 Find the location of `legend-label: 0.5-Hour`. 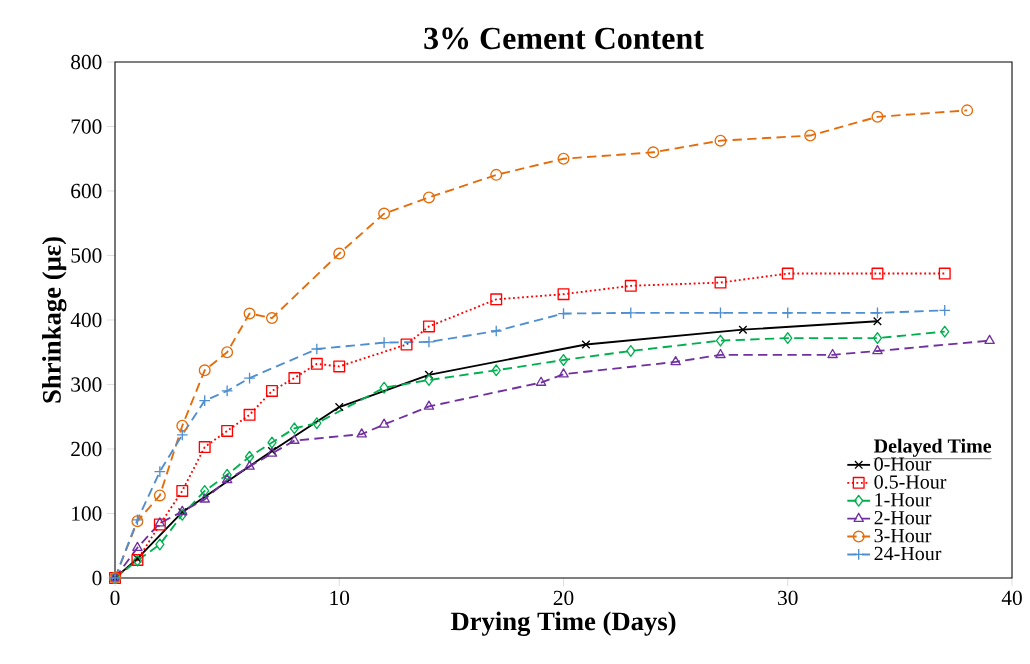

legend-label: 0.5-Hour is located at coordinates (910, 482).